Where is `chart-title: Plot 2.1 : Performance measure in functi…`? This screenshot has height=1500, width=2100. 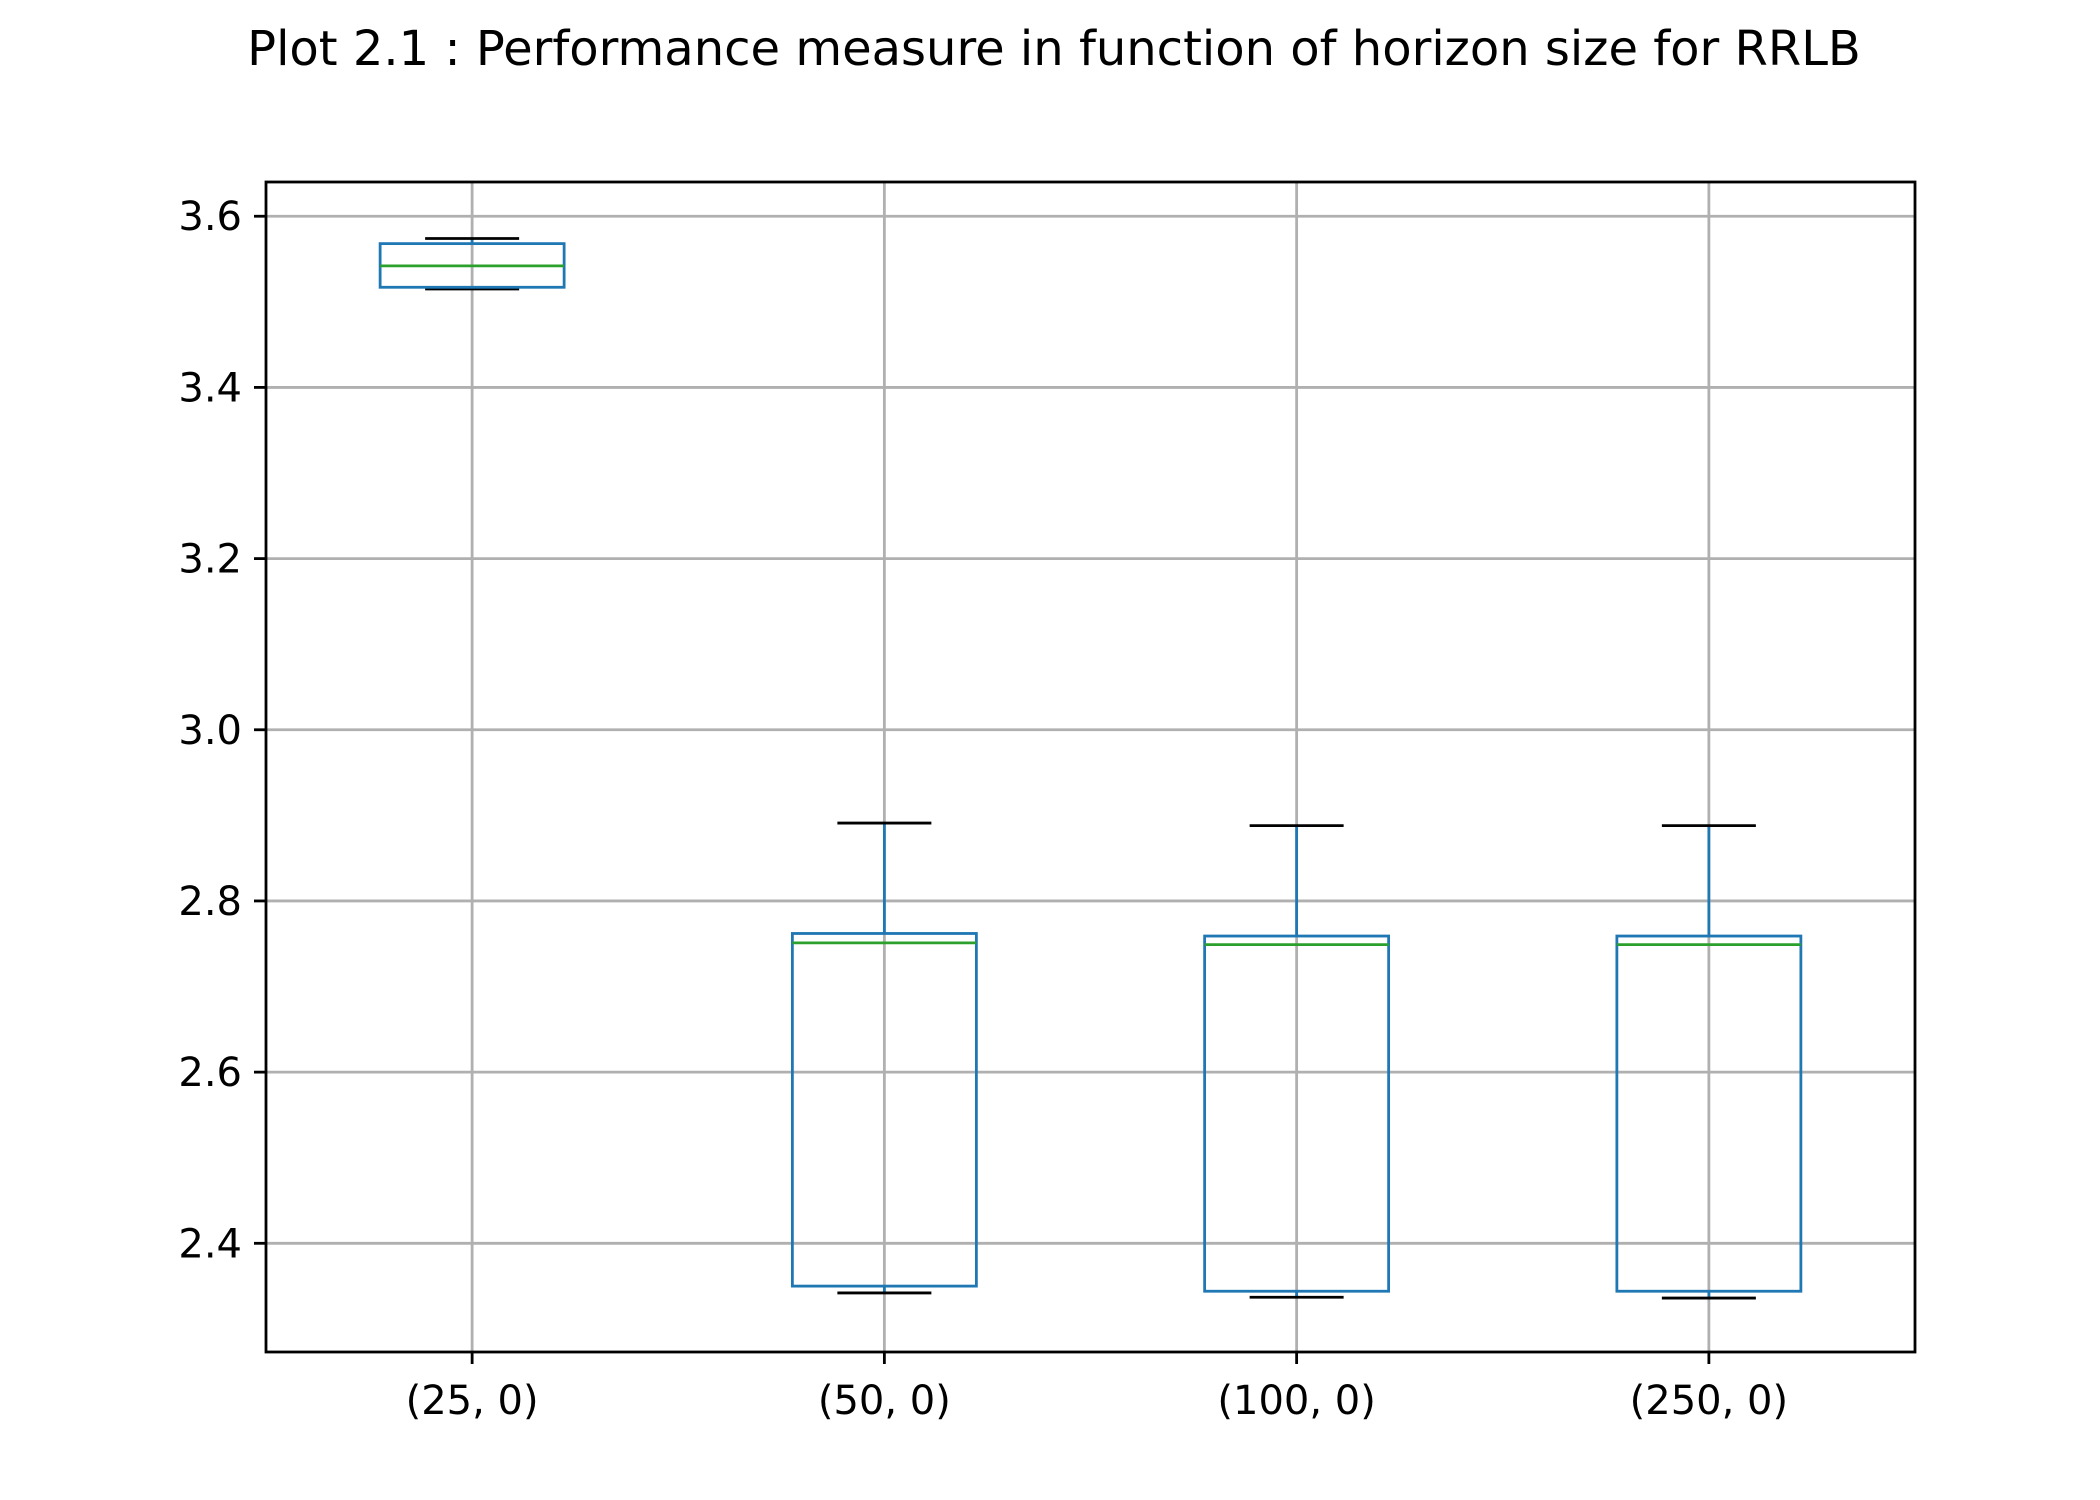 chart-title: Plot 2.1 : Performance measure in functi… is located at coordinates (1054, 49).